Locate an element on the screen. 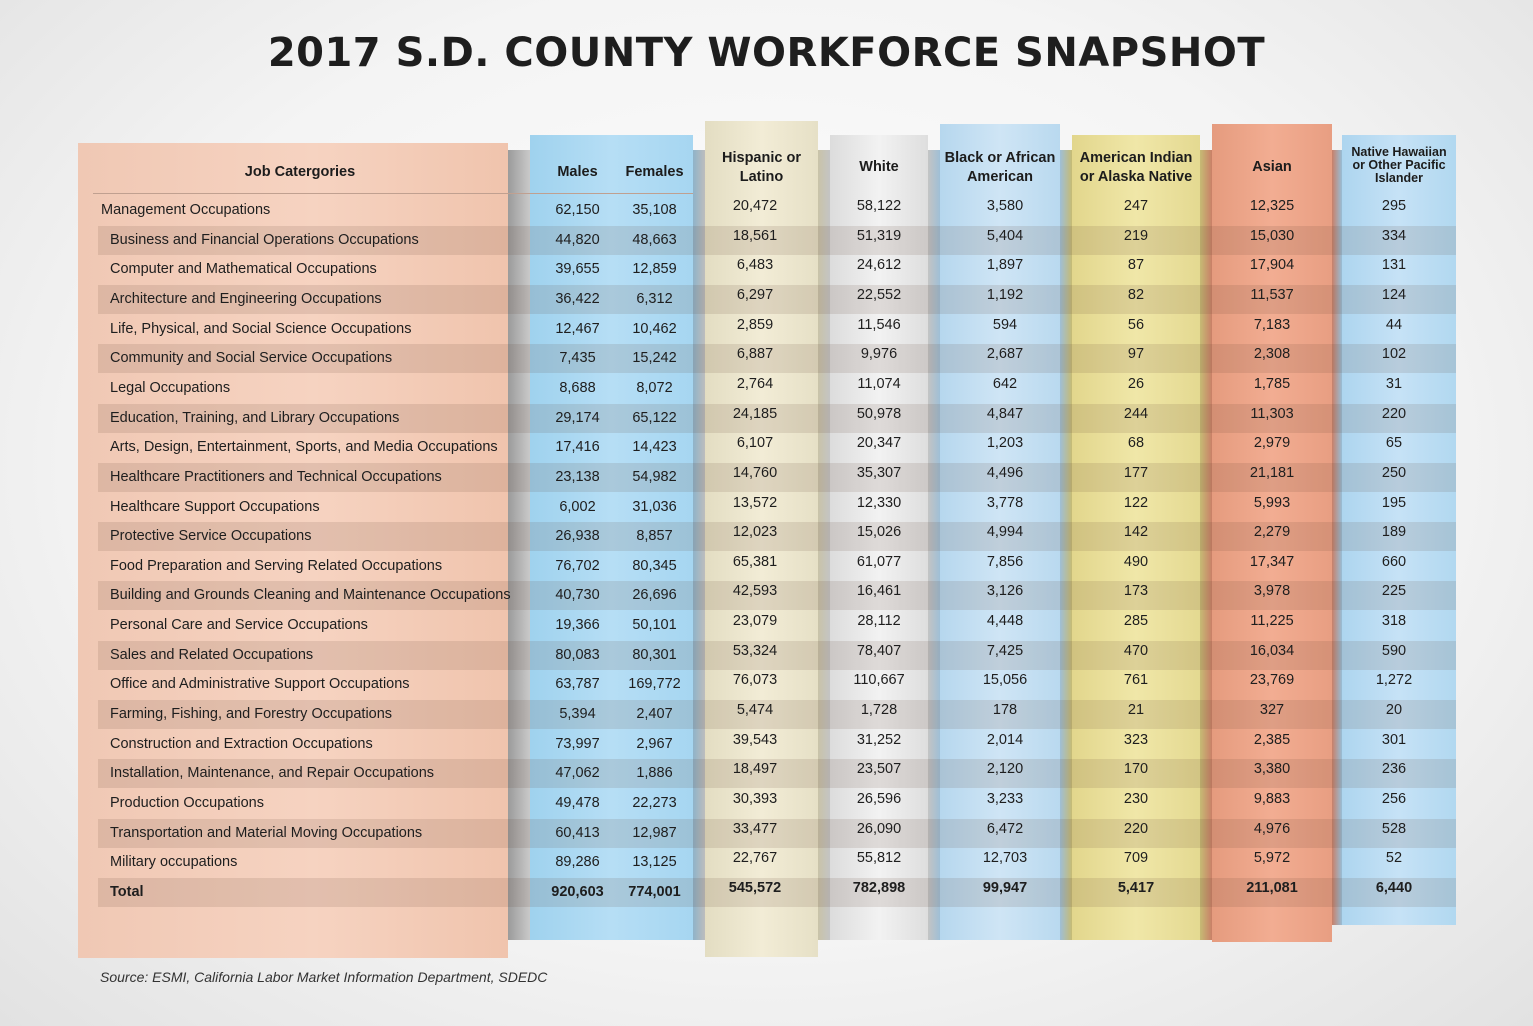  cell-females: 14,423 is located at coordinates (654, 447).